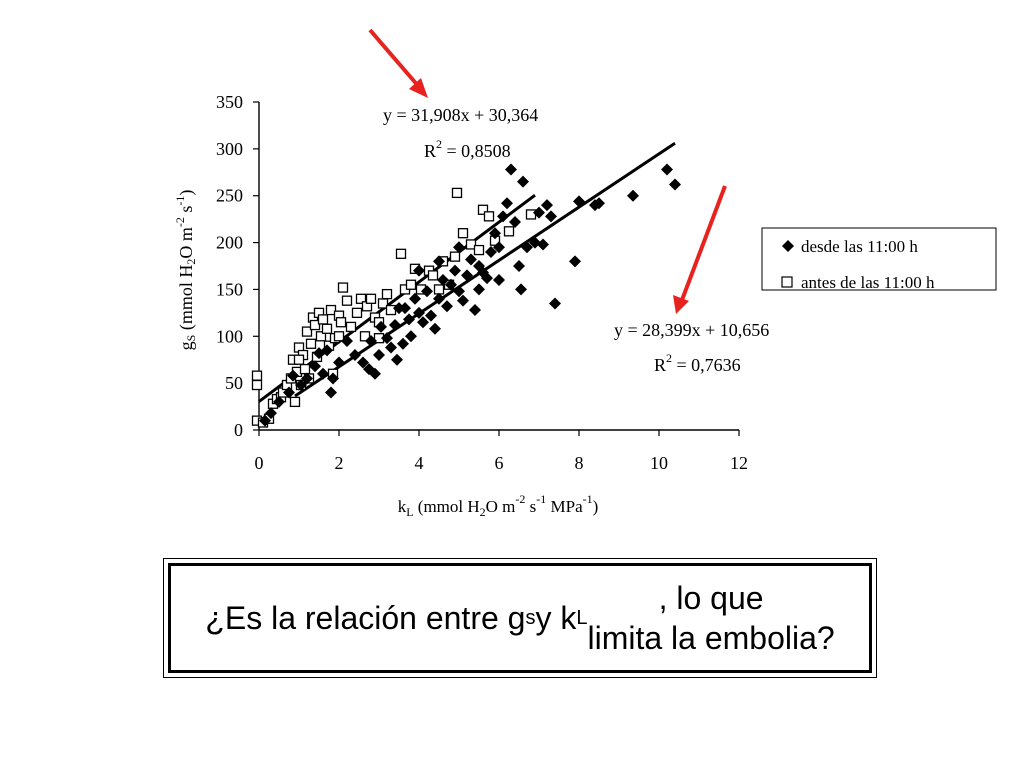  I want to click on equation-antes-line: y = 31,908x + 30,364, so click(460, 115).